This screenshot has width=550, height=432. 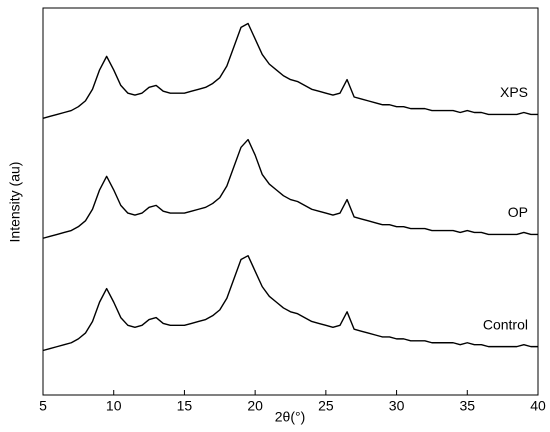 What do you see at coordinates (290, 417) in the screenshot?
I see `x-axis-label: 2θ(°)` at bounding box center [290, 417].